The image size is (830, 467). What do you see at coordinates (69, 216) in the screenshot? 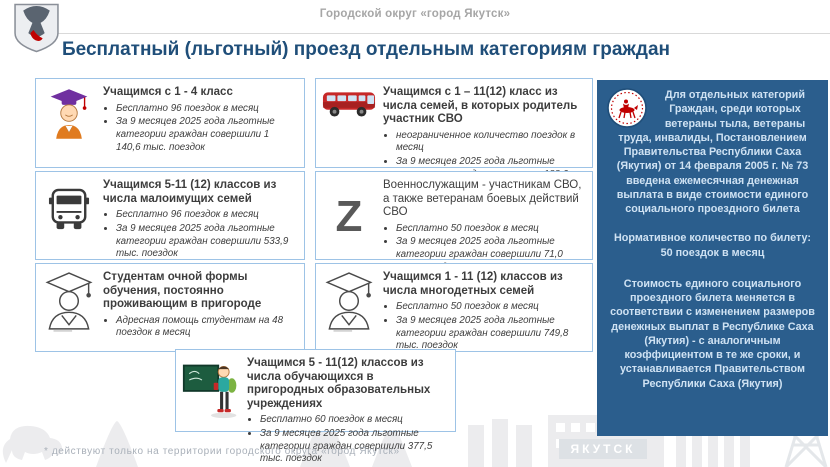
I see `bus-front-icon` at bounding box center [69, 216].